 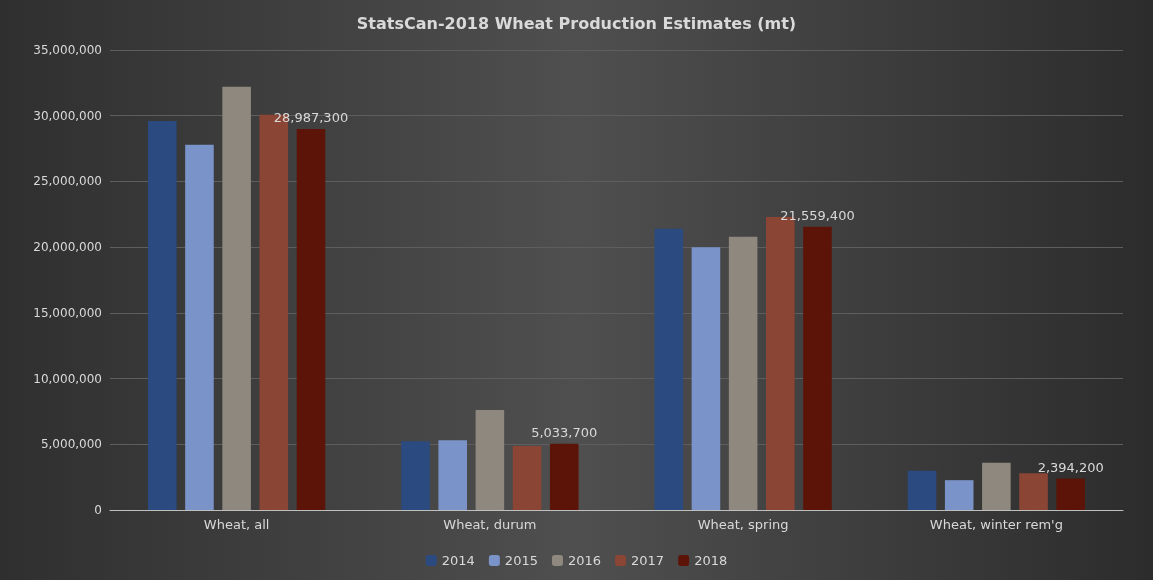 What do you see at coordinates (236, 524) in the screenshot?
I see `x-tick-label: Wheat, all` at bounding box center [236, 524].